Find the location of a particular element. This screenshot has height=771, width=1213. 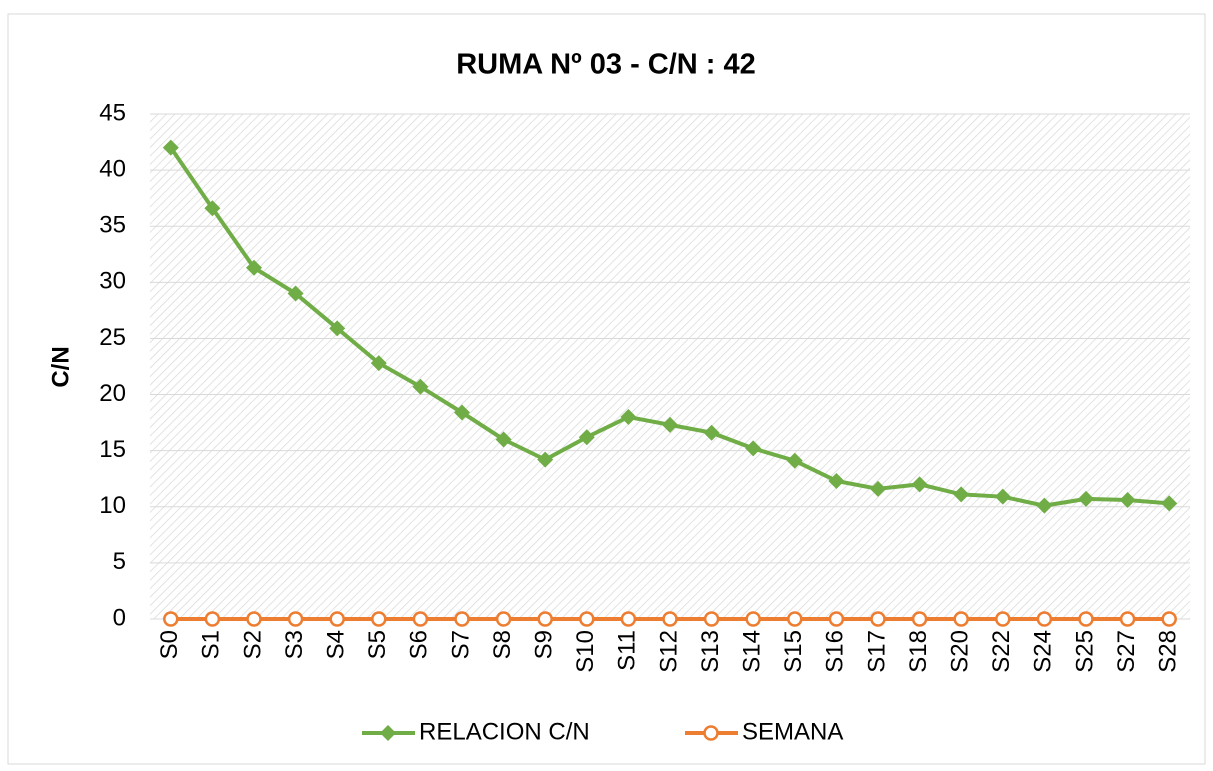

legend-label: SEMANA is located at coordinates (792, 731).